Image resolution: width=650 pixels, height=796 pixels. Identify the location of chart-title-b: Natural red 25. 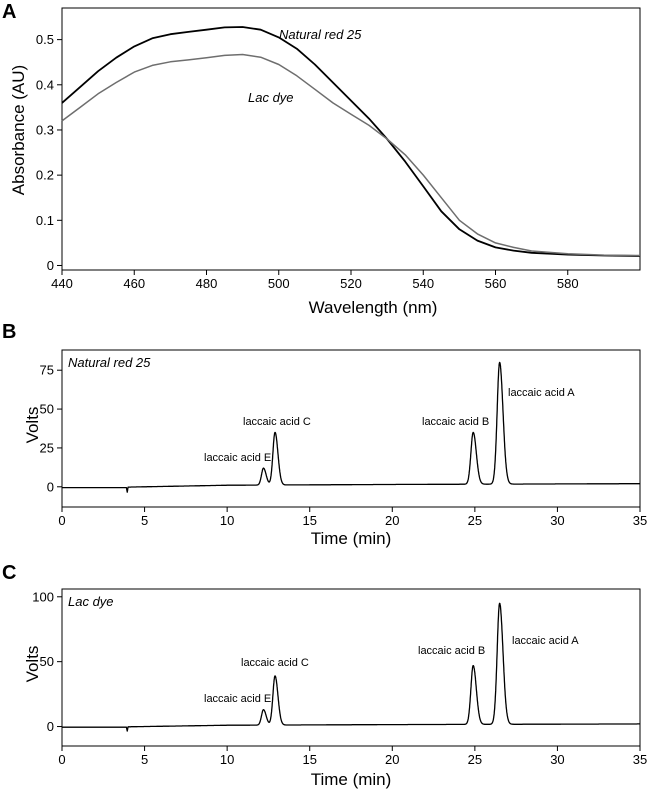
(109, 362).